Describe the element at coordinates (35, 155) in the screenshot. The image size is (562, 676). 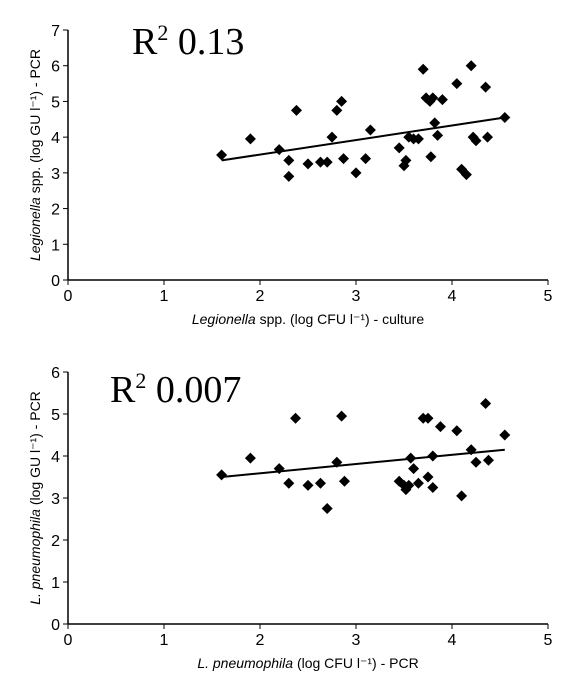
I see `y-axis-title: Legionella spp. (log GU l⁻¹) - PCR` at that location.